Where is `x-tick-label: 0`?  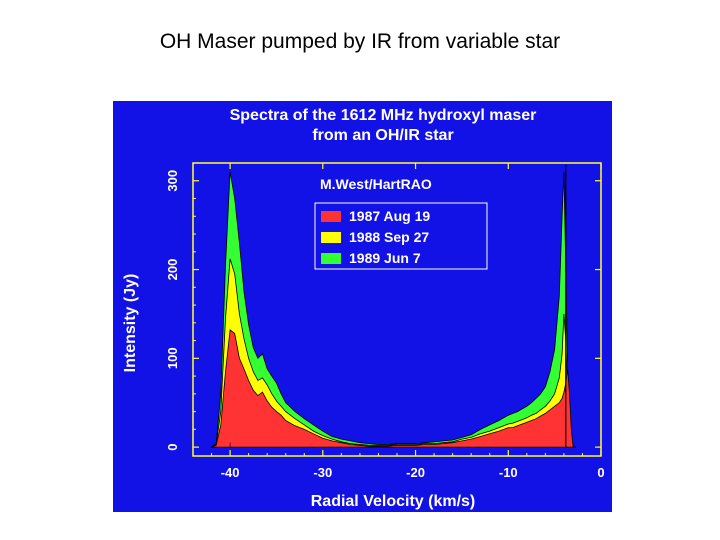 x-tick-label: 0 is located at coordinates (600, 472).